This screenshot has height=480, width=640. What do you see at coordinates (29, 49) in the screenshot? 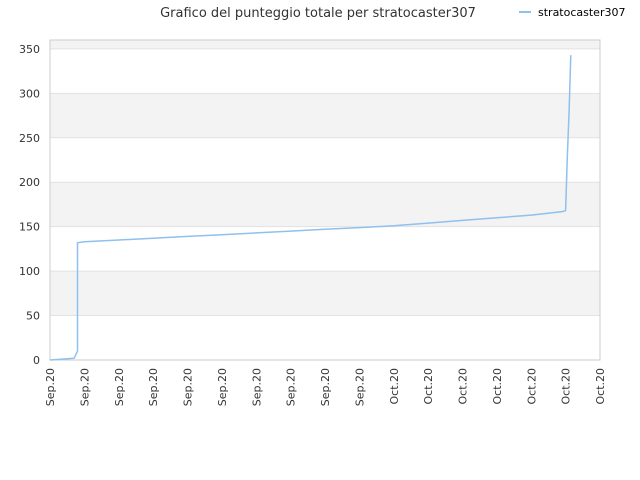
I see `y-tick-label: 350` at bounding box center [29, 49].